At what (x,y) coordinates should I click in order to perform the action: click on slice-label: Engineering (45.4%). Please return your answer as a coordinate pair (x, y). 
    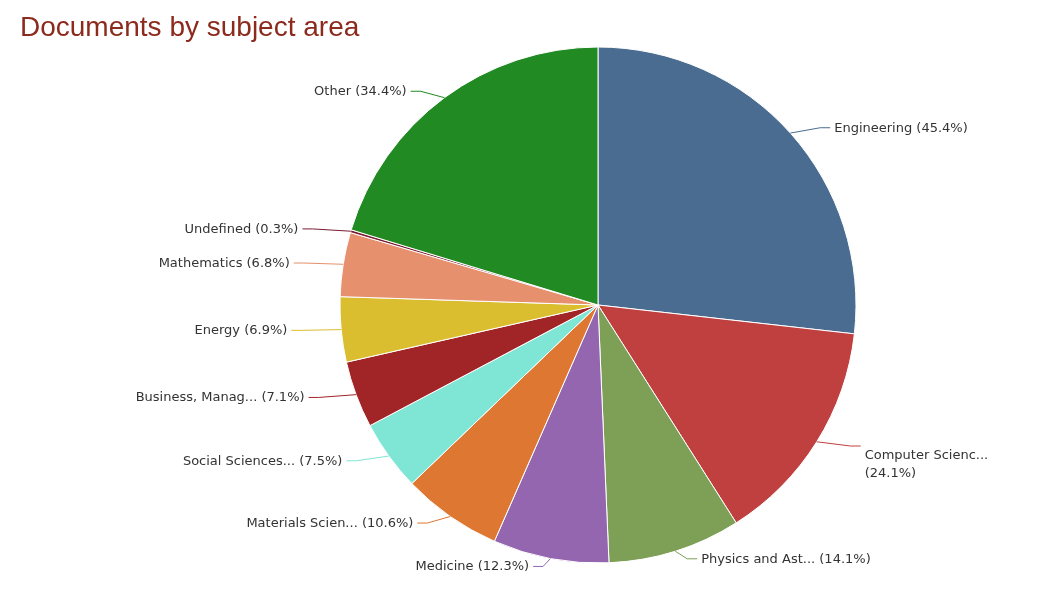
    Looking at the image, I should click on (901, 127).